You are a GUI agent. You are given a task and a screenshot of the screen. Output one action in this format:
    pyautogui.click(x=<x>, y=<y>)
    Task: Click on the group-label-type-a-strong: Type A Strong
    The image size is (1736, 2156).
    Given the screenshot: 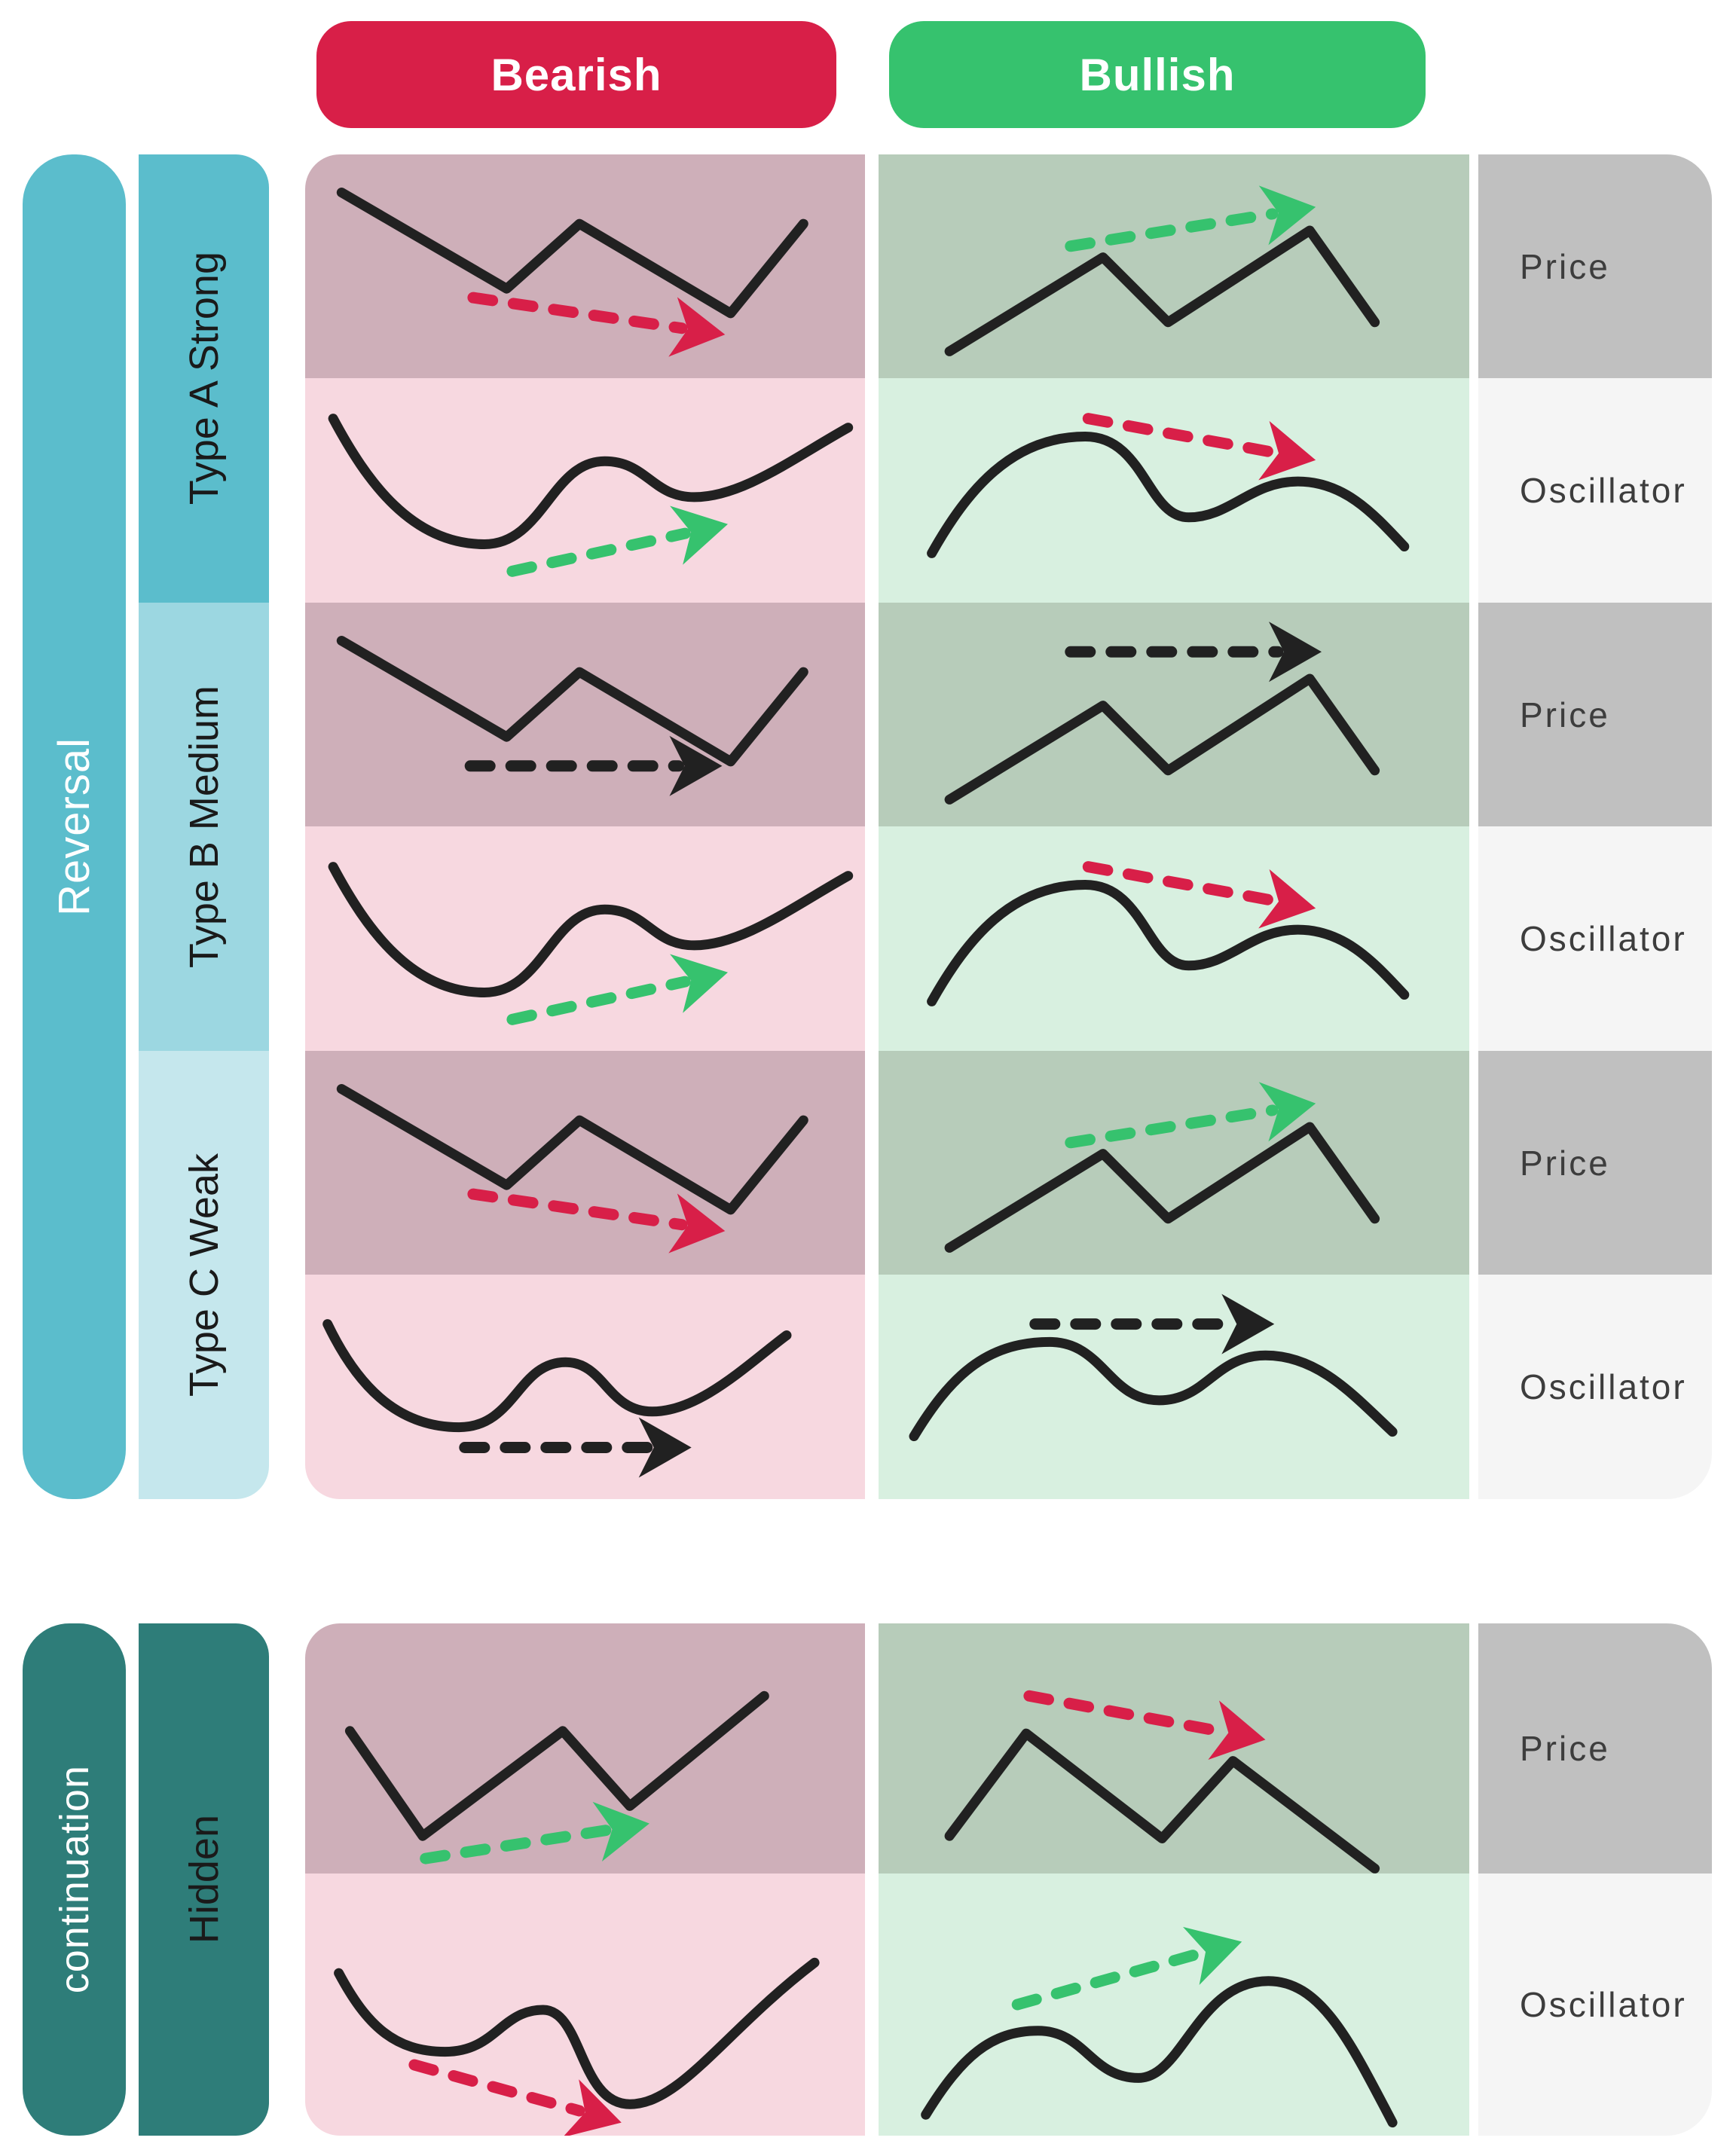 What is the action you would take?
    pyautogui.click(x=204, y=378)
    